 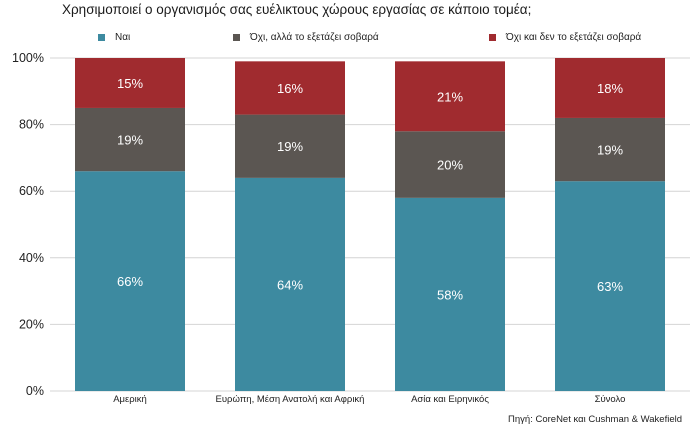 I want to click on legend-item-not-considering: Όχι και δεν το εξετάζει σοβαρά, so click(x=565, y=37).